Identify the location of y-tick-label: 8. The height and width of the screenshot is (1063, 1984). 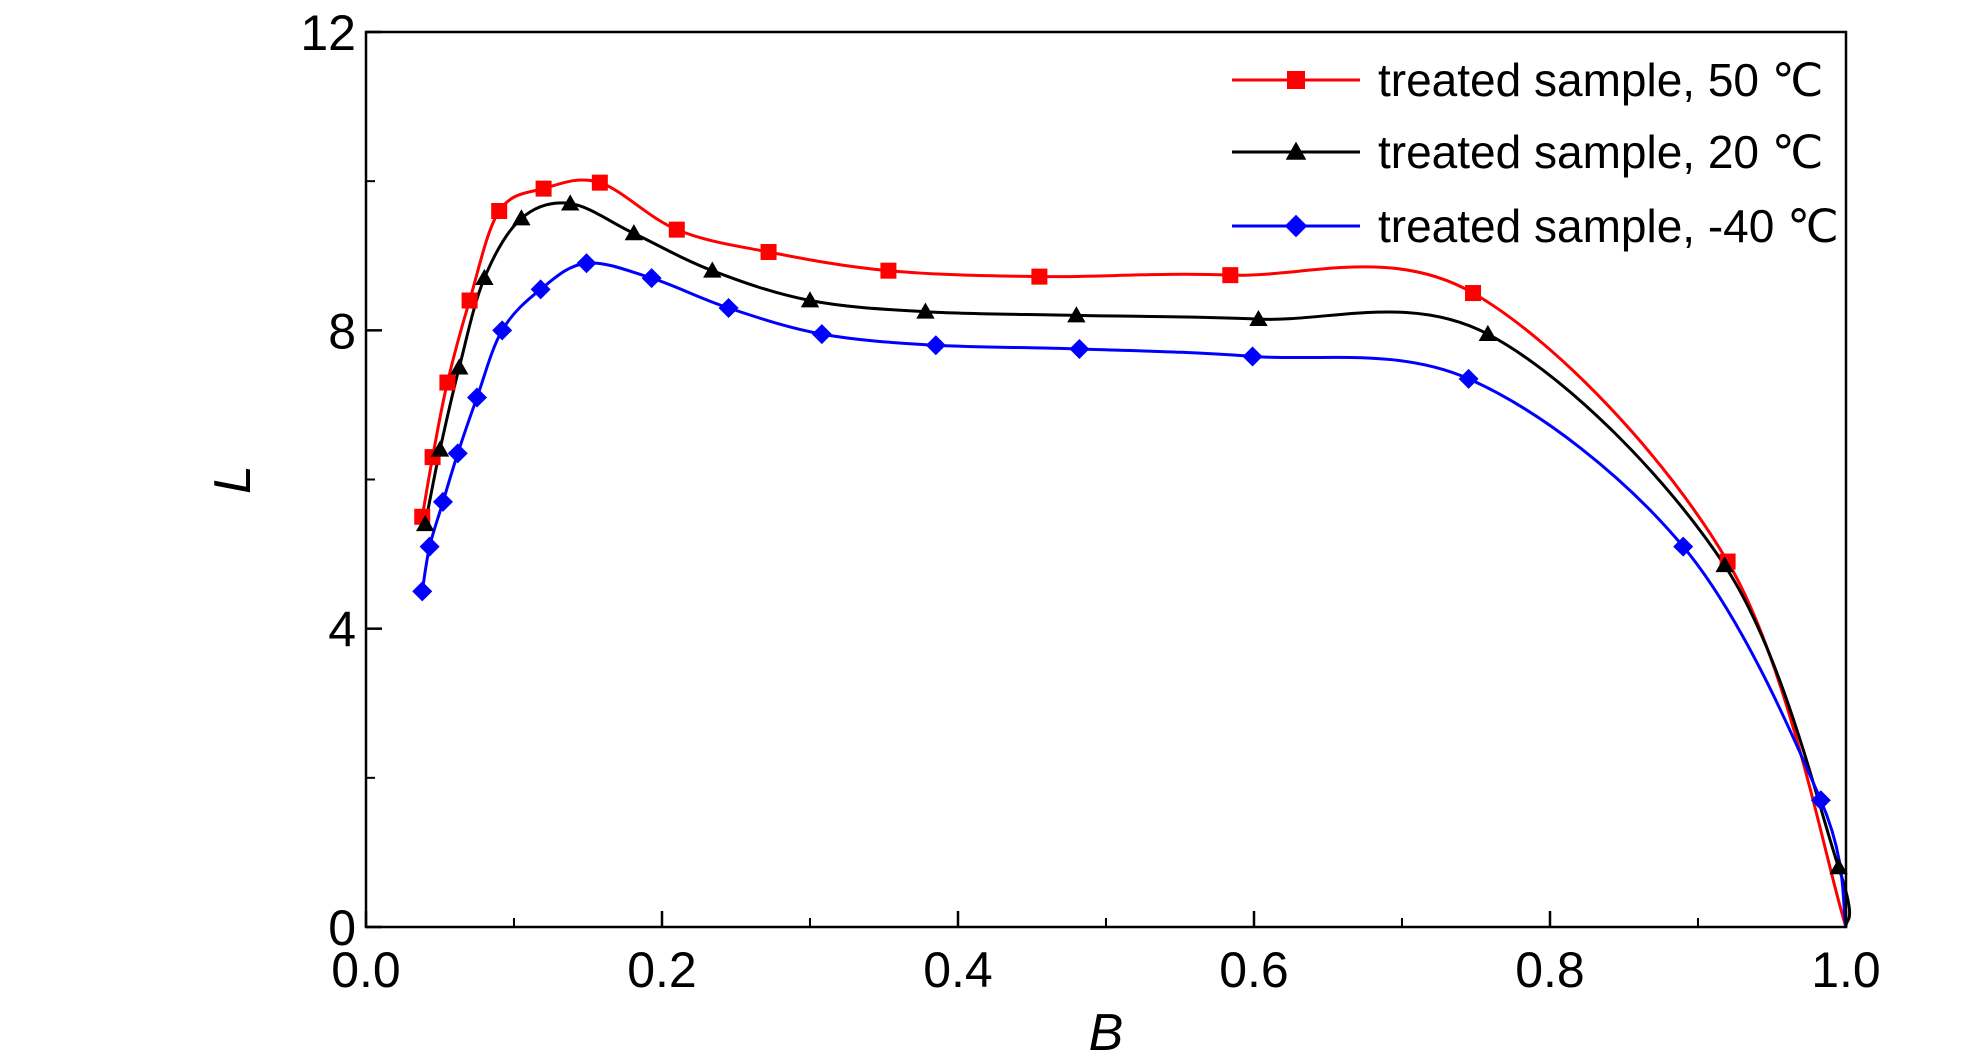
(342, 331).